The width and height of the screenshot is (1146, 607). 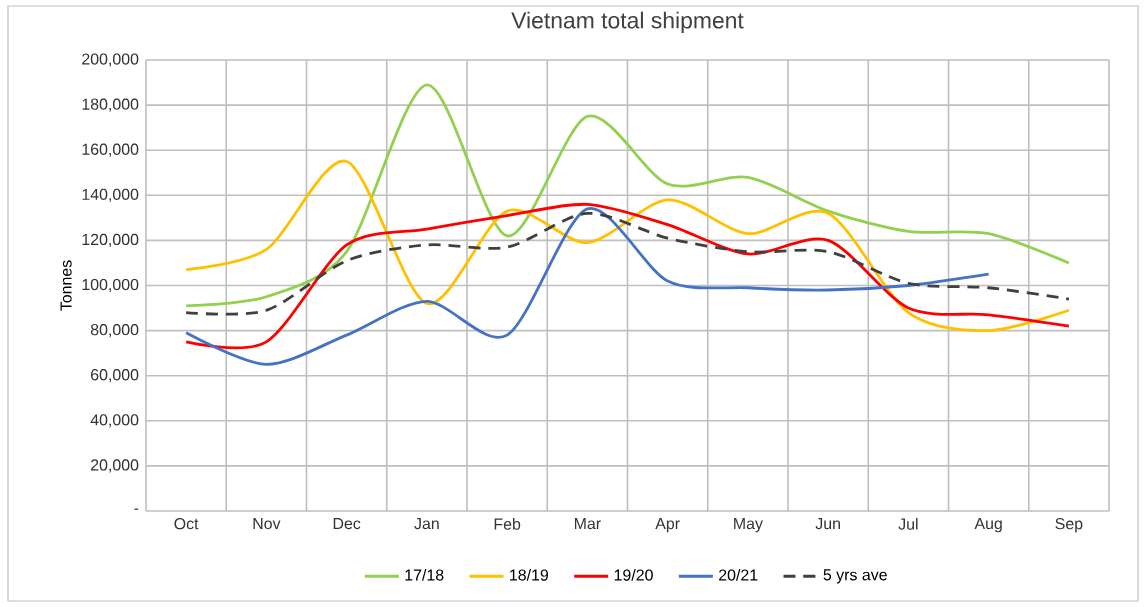 I want to click on x-tick-label: Nov, so click(x=267, y=524).